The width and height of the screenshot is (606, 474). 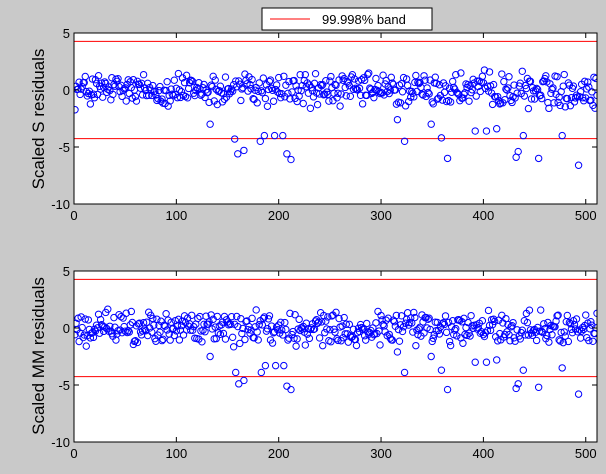 I want to click on x-tick-label: 0, so click(x=73, y=215).